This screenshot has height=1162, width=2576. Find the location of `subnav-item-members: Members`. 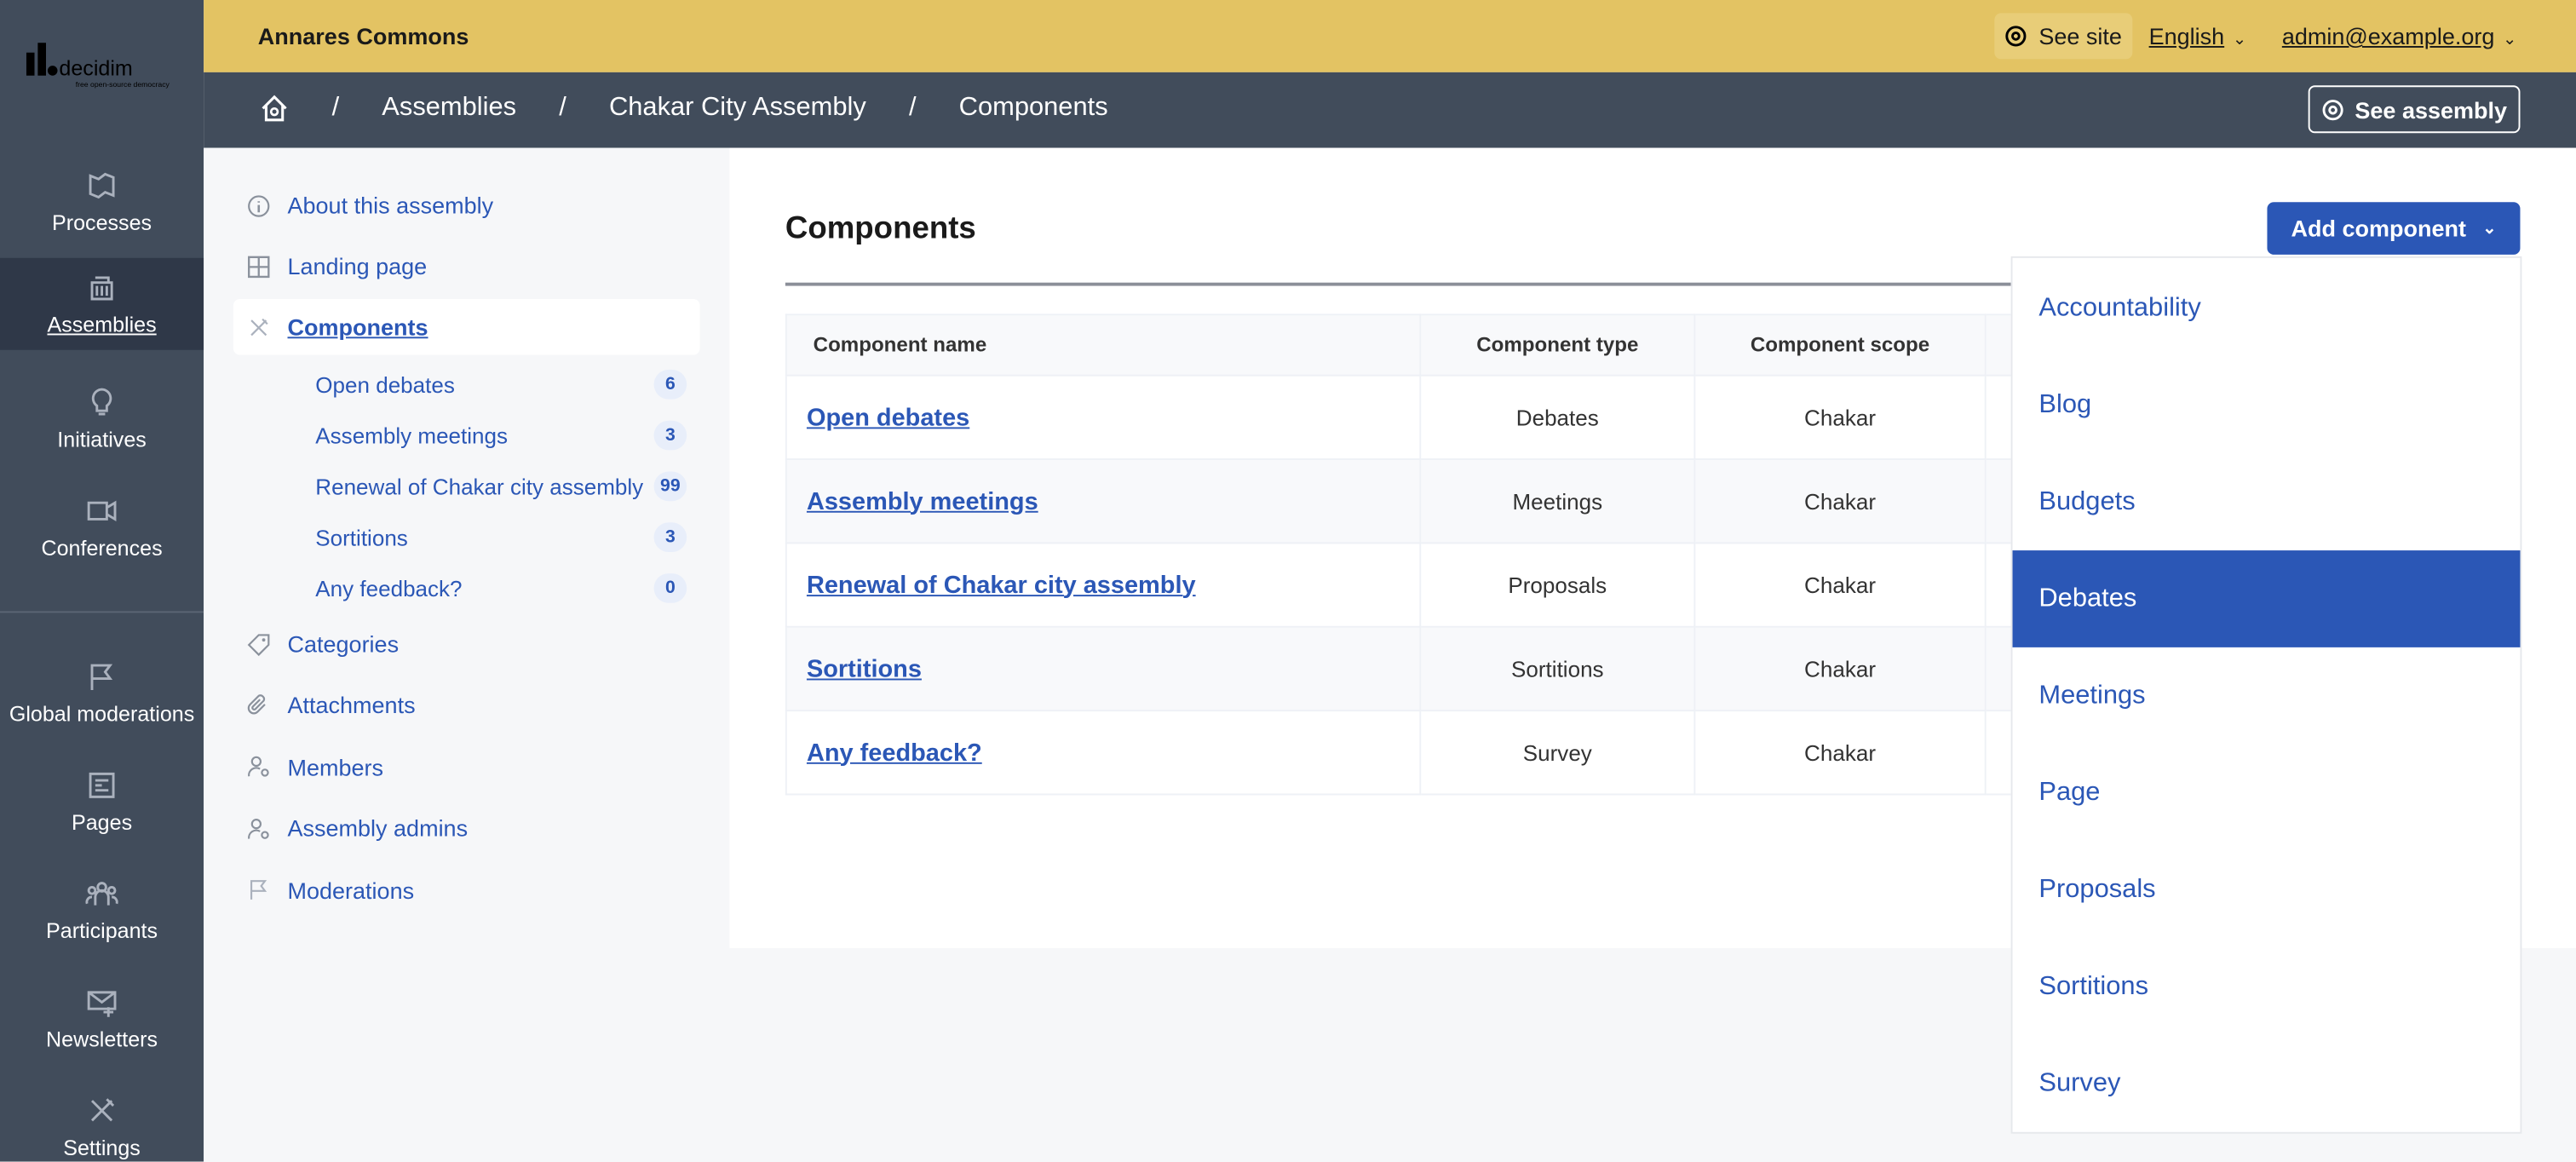

subnav-item-members: Members is located at coordinates (467, 767).